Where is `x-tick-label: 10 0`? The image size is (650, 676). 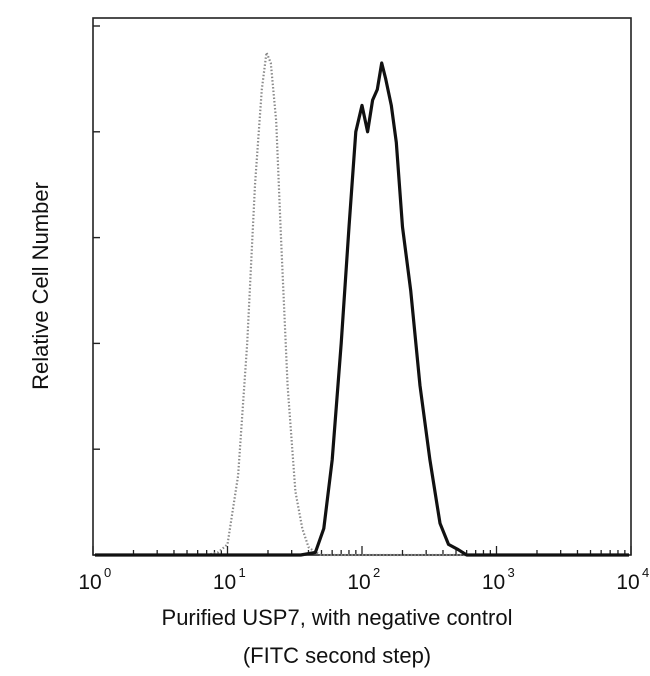
x-tick-label: 10 0 is located at coordinates (94, 579).